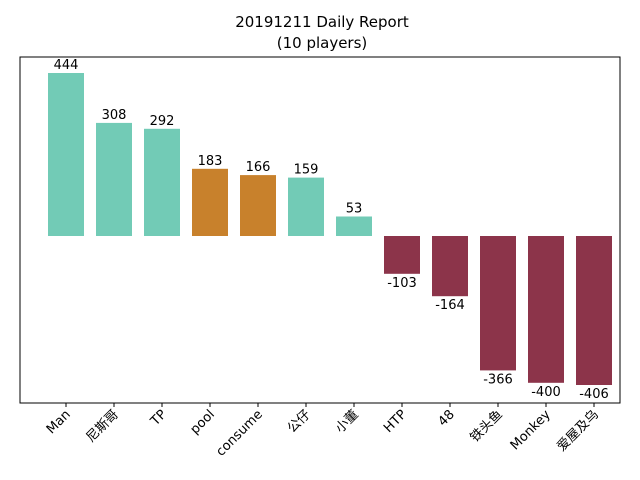 This screenshot has width=640, height=480. I want to click on value-label-0: 444, so click(66, 65).